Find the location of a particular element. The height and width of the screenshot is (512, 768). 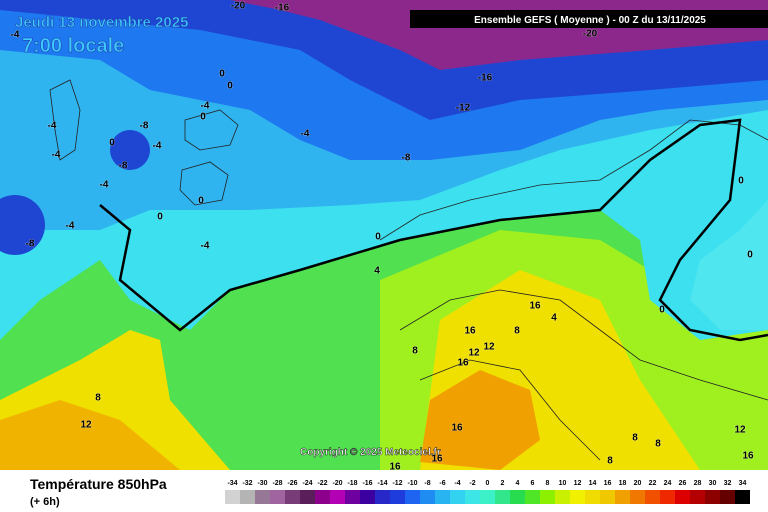

legend-label: -8 is located at coordinates (427, 483).